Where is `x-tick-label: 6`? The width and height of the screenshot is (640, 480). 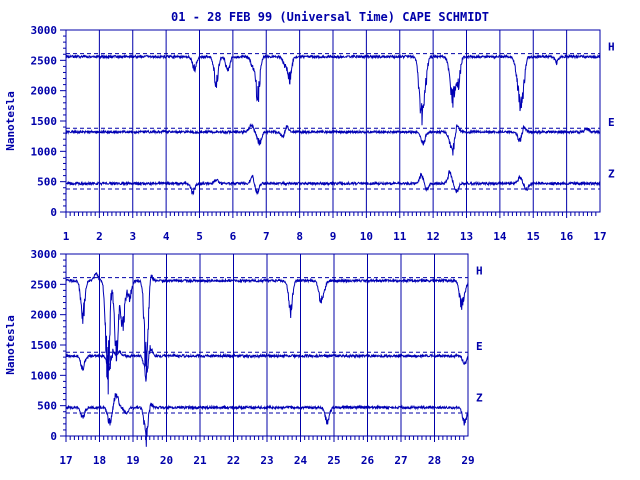
x-tick-label: 6 is located at coordinates (233, 236).